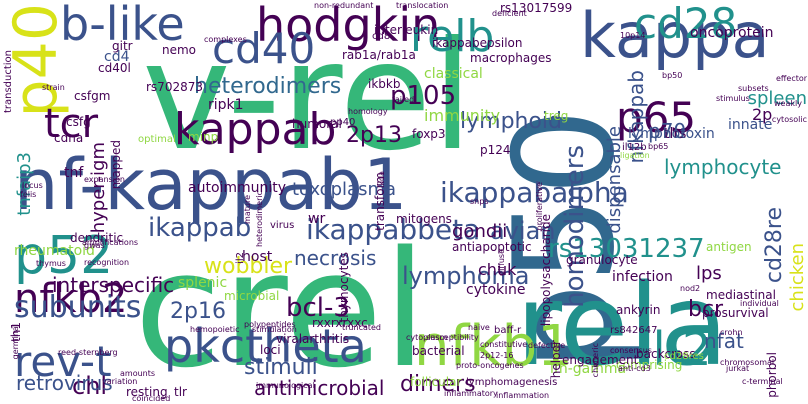 This screenshot has width=808, height=404. I want to click on word-subsets: subsets, so click(753, 88).